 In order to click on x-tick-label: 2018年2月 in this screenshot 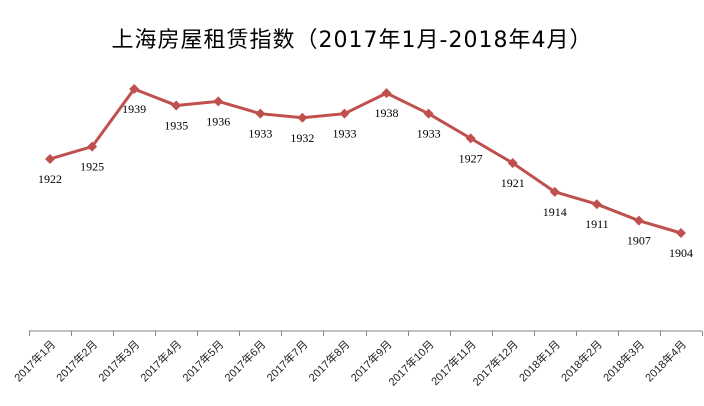, I will do `click(581, 360)`.